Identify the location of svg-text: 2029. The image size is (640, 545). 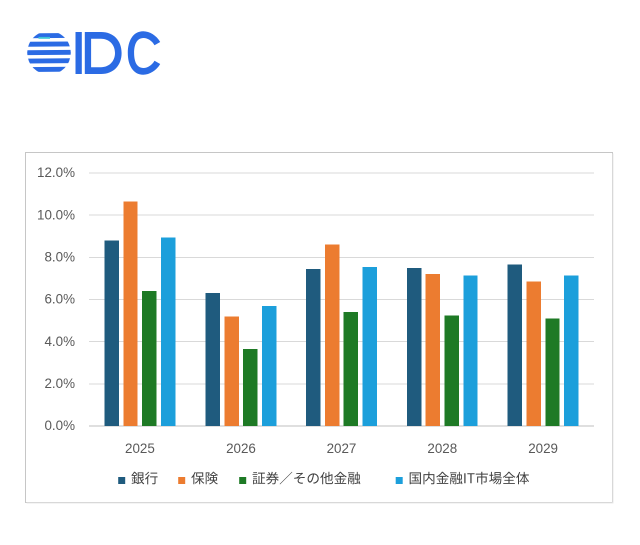
(543, 448).